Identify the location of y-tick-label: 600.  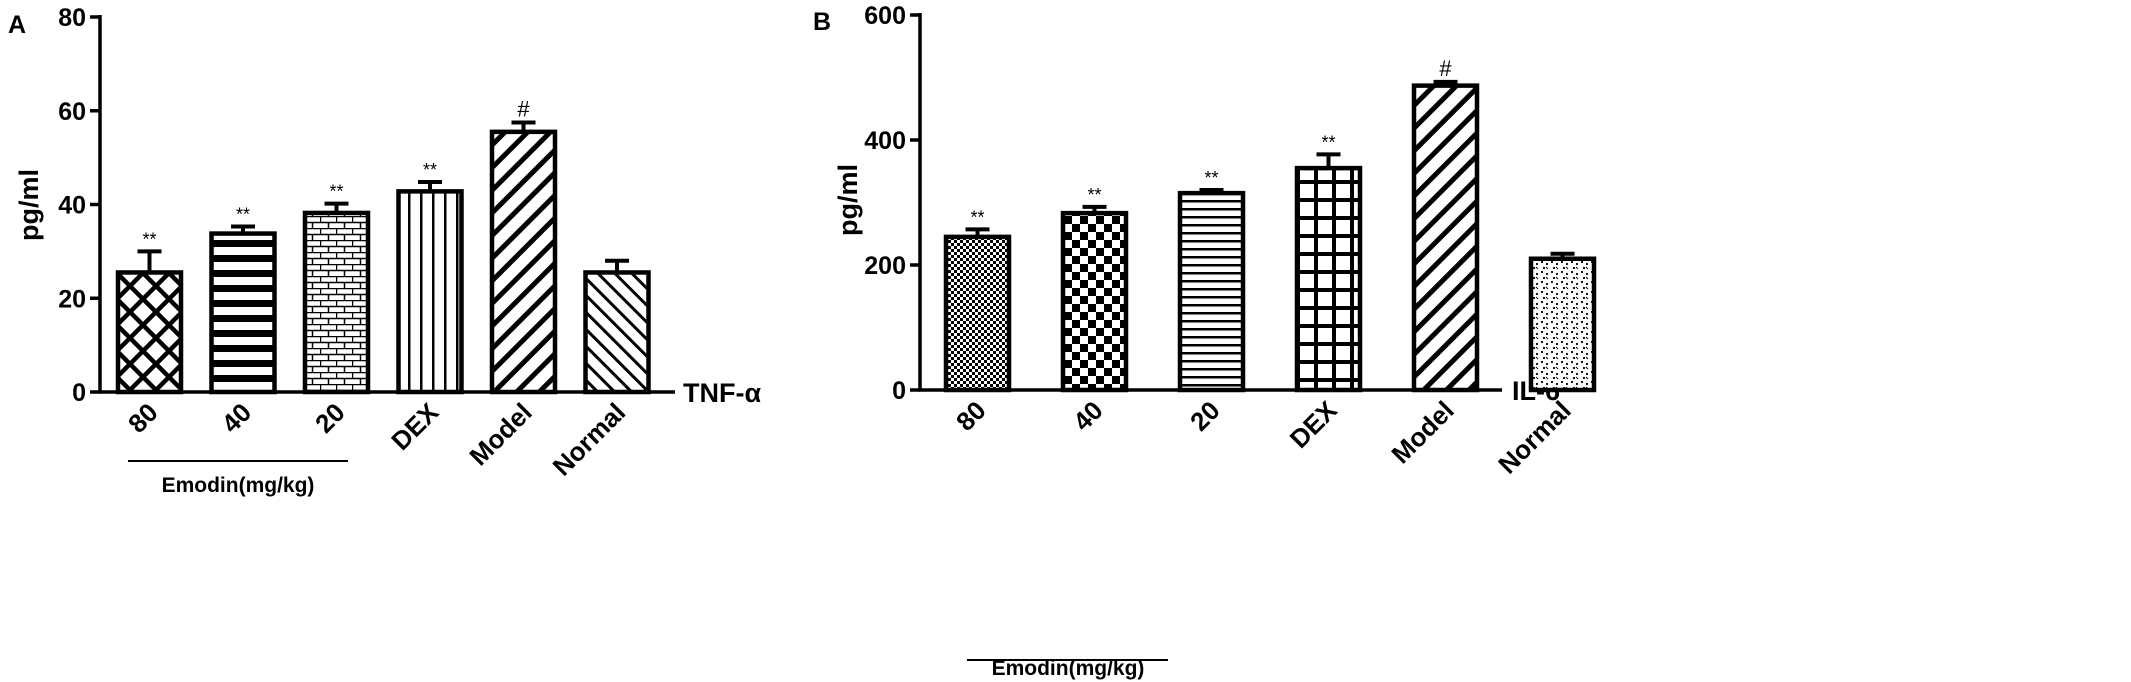
(885, 16).